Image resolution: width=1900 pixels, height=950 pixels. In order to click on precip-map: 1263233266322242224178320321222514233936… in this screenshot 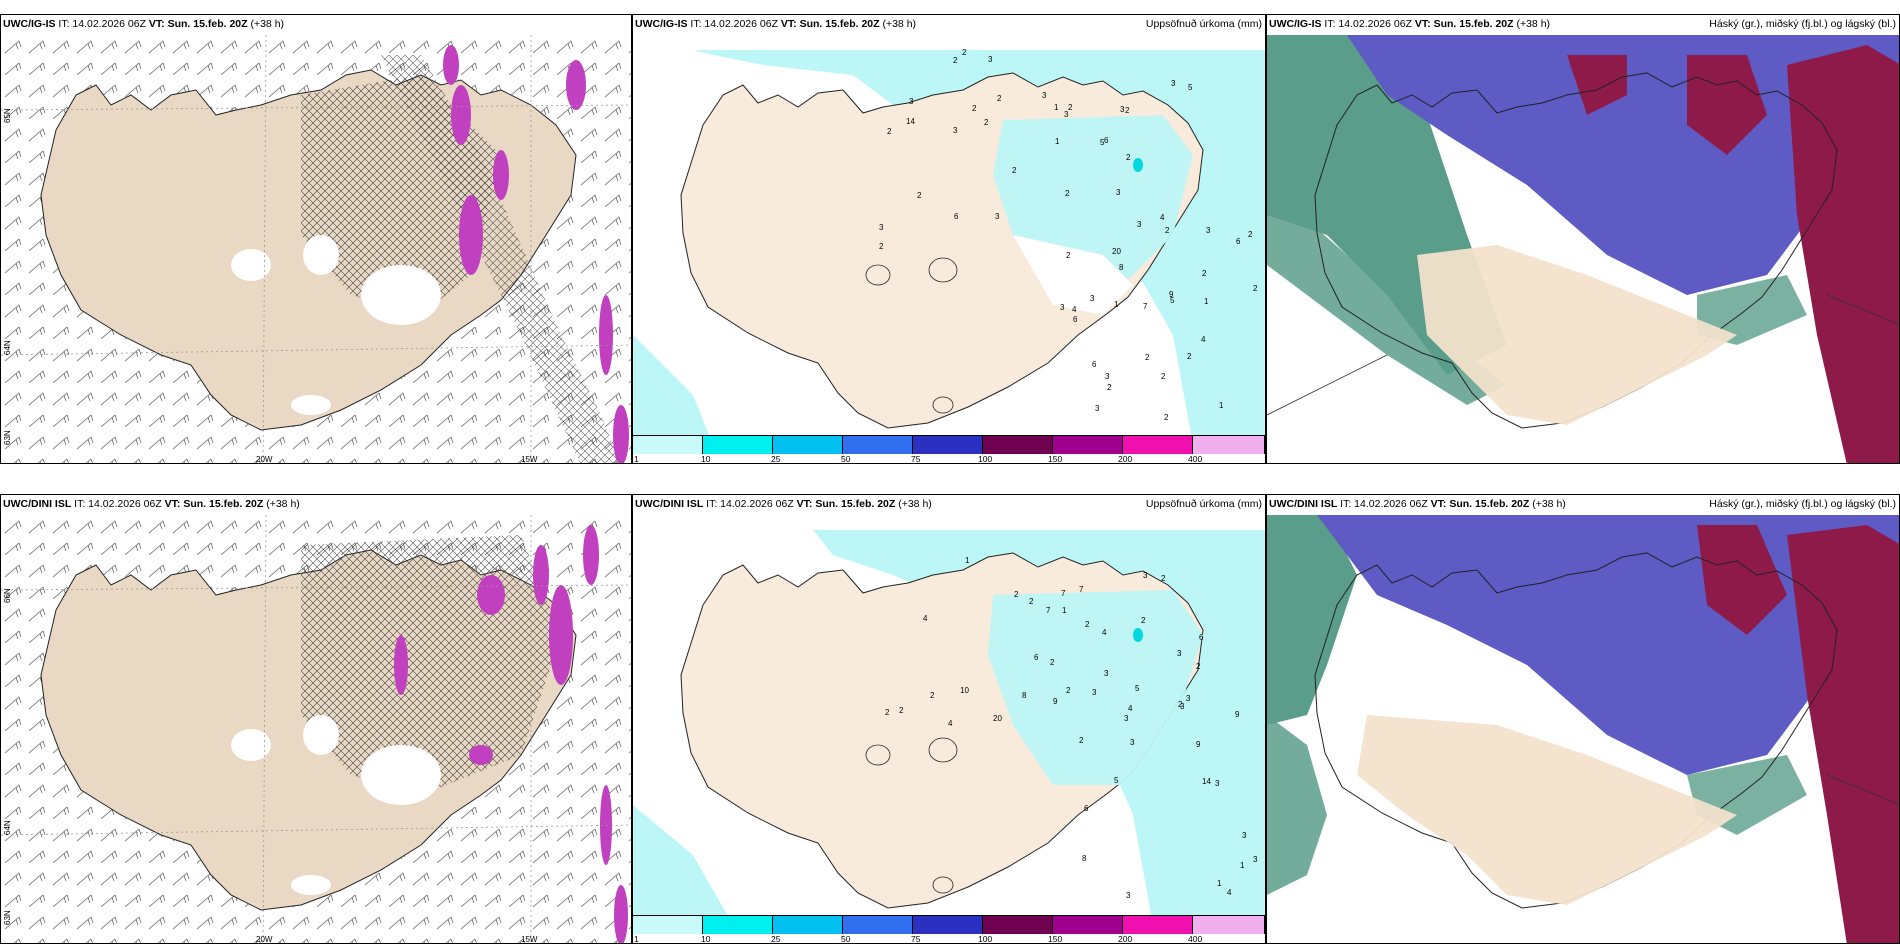, I will do `click(949, 240)`.